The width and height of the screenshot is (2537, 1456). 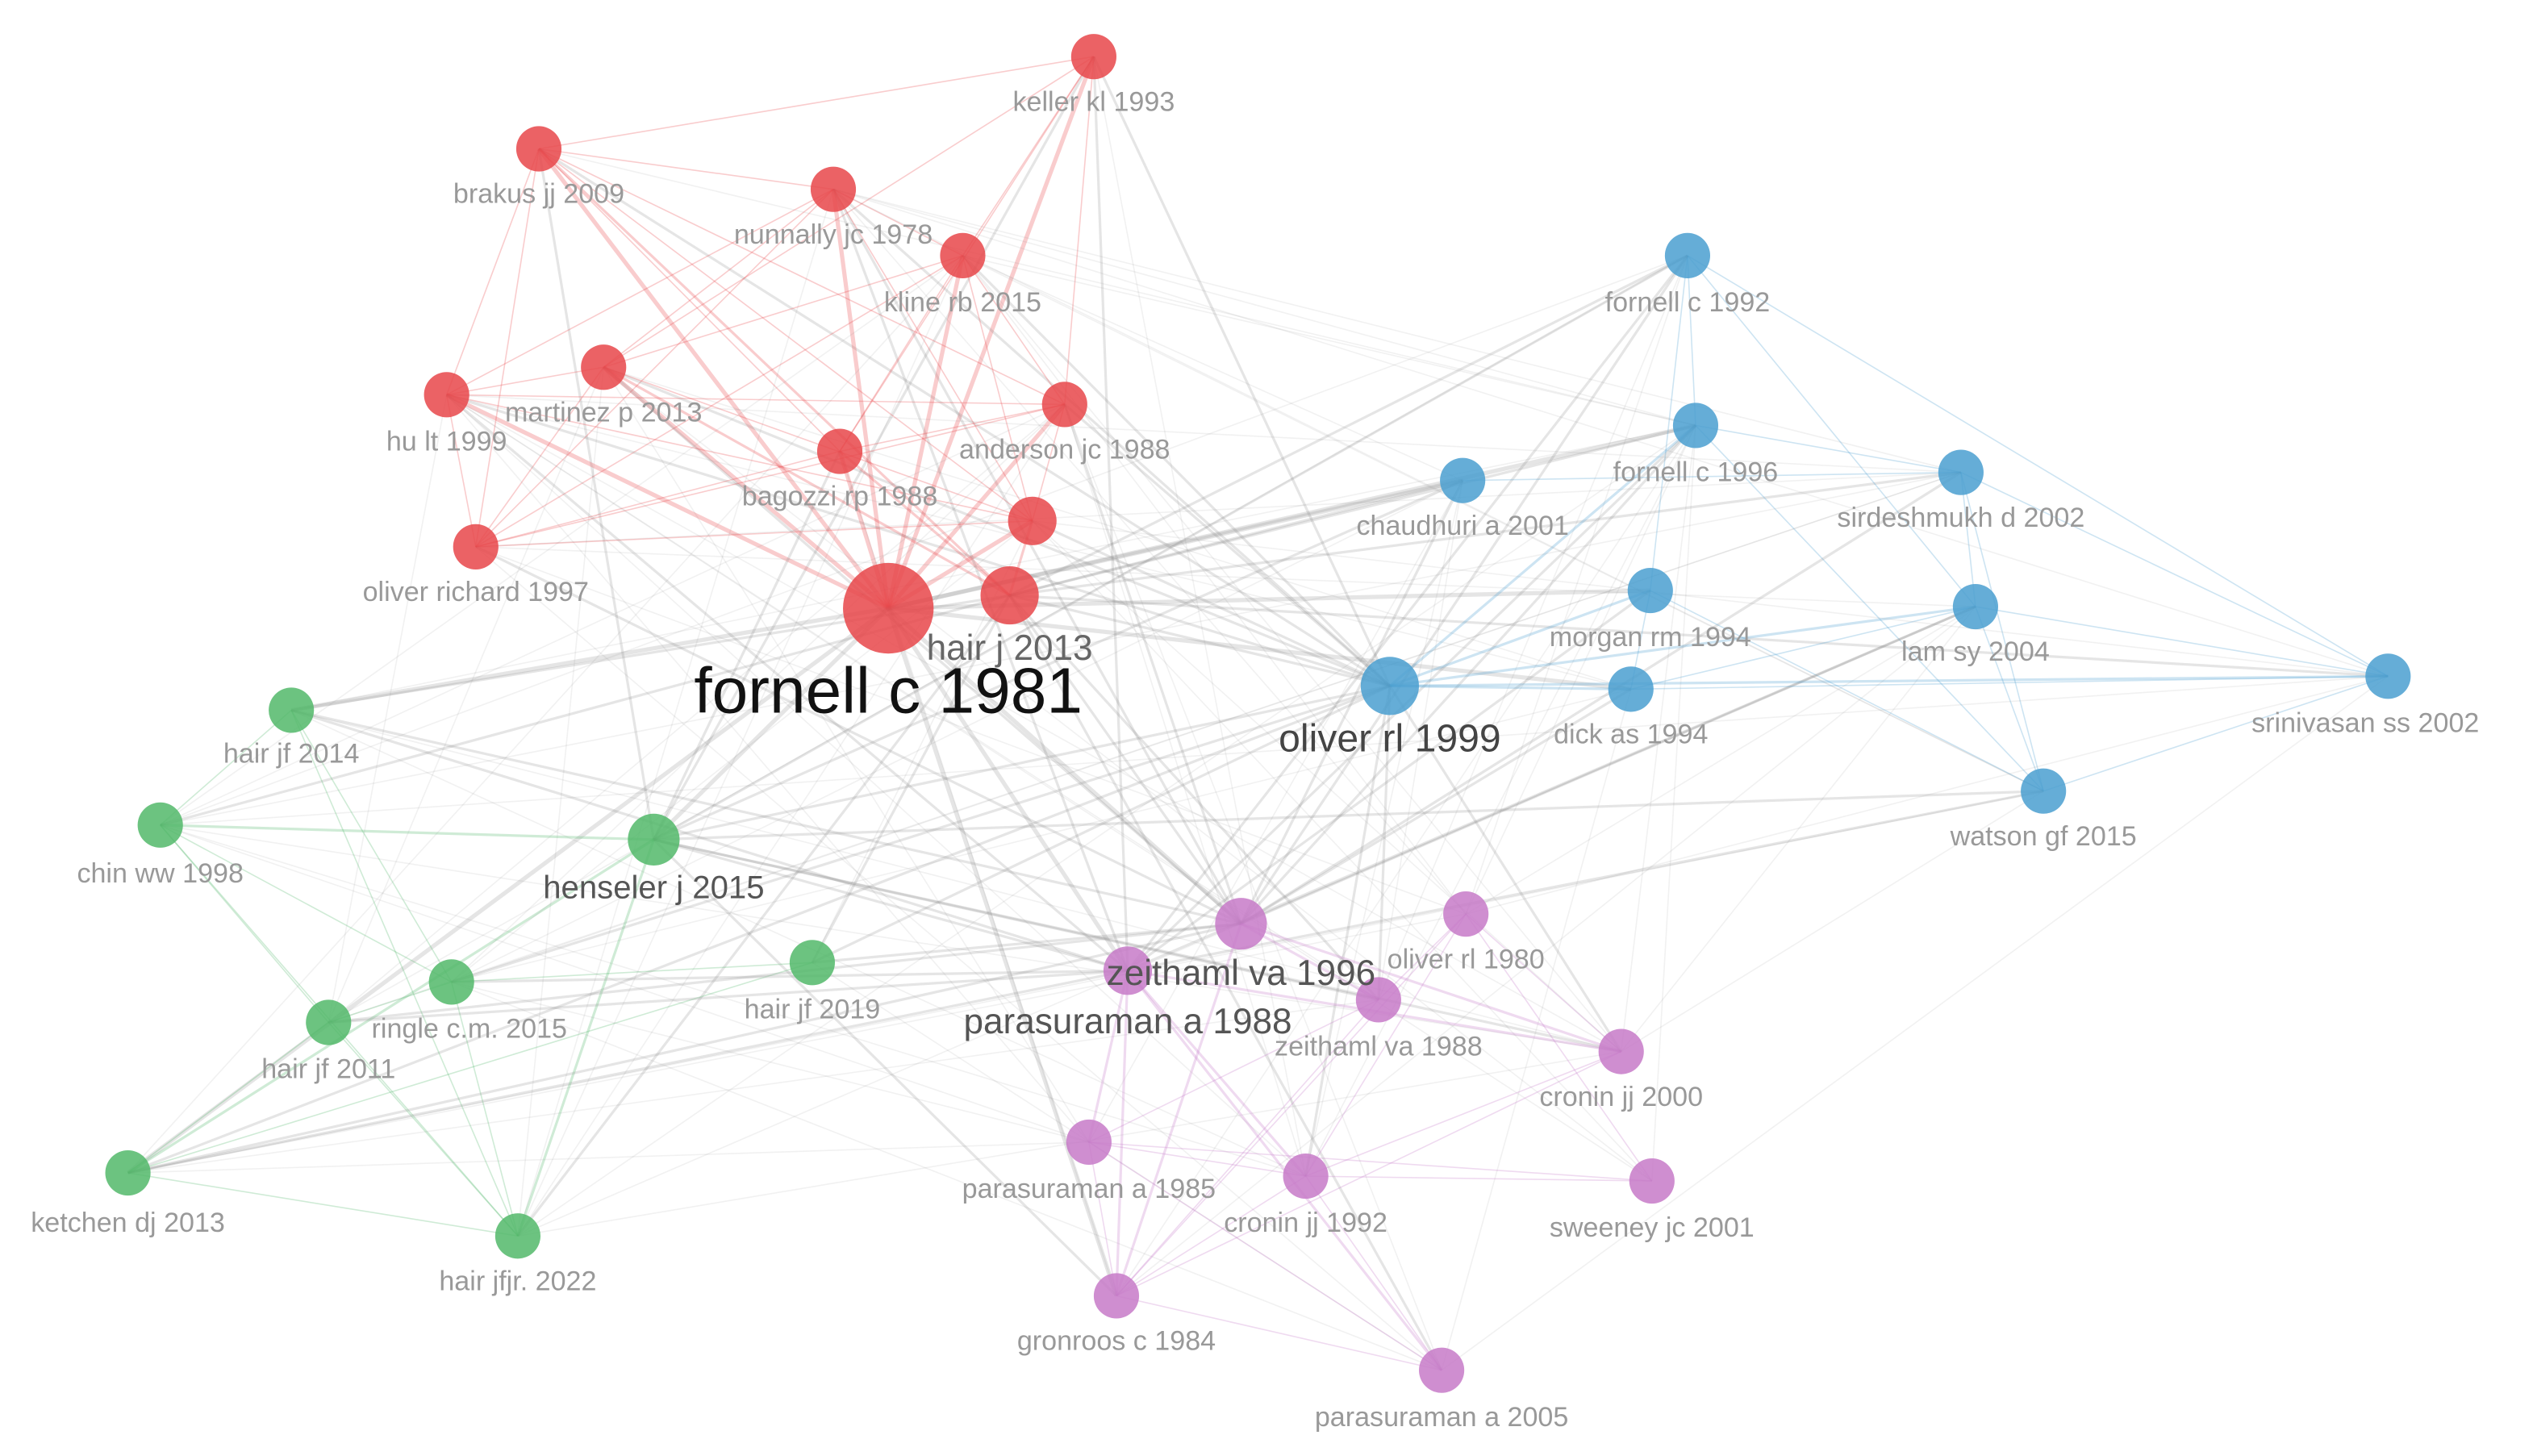 What do you see at coordinates (1650, 638) in the screenshot?
I see `node-label: morgan rm 1994` at bounding box center [1650, 638].